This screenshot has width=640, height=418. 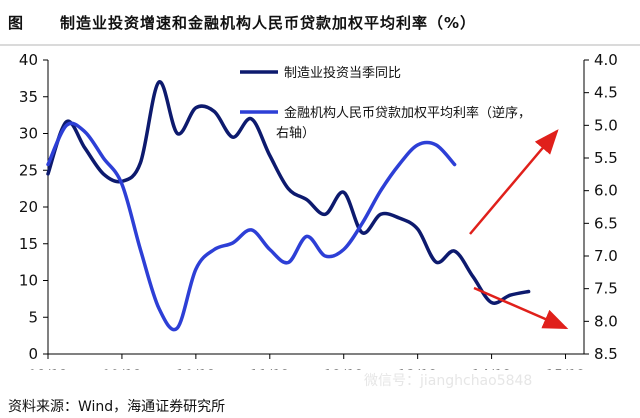 I want to click on left-tick-label: 10, so click(x=28, y=281).